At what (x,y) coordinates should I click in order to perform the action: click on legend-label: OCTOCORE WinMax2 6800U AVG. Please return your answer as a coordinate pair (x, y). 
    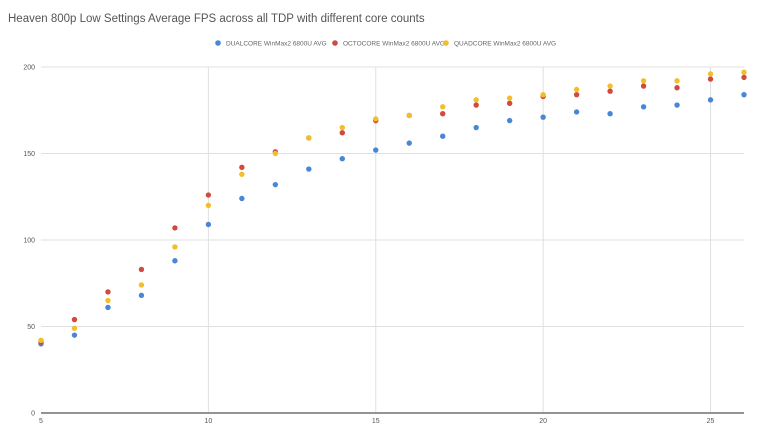
    Looking at the image, I should click on (394, 43).